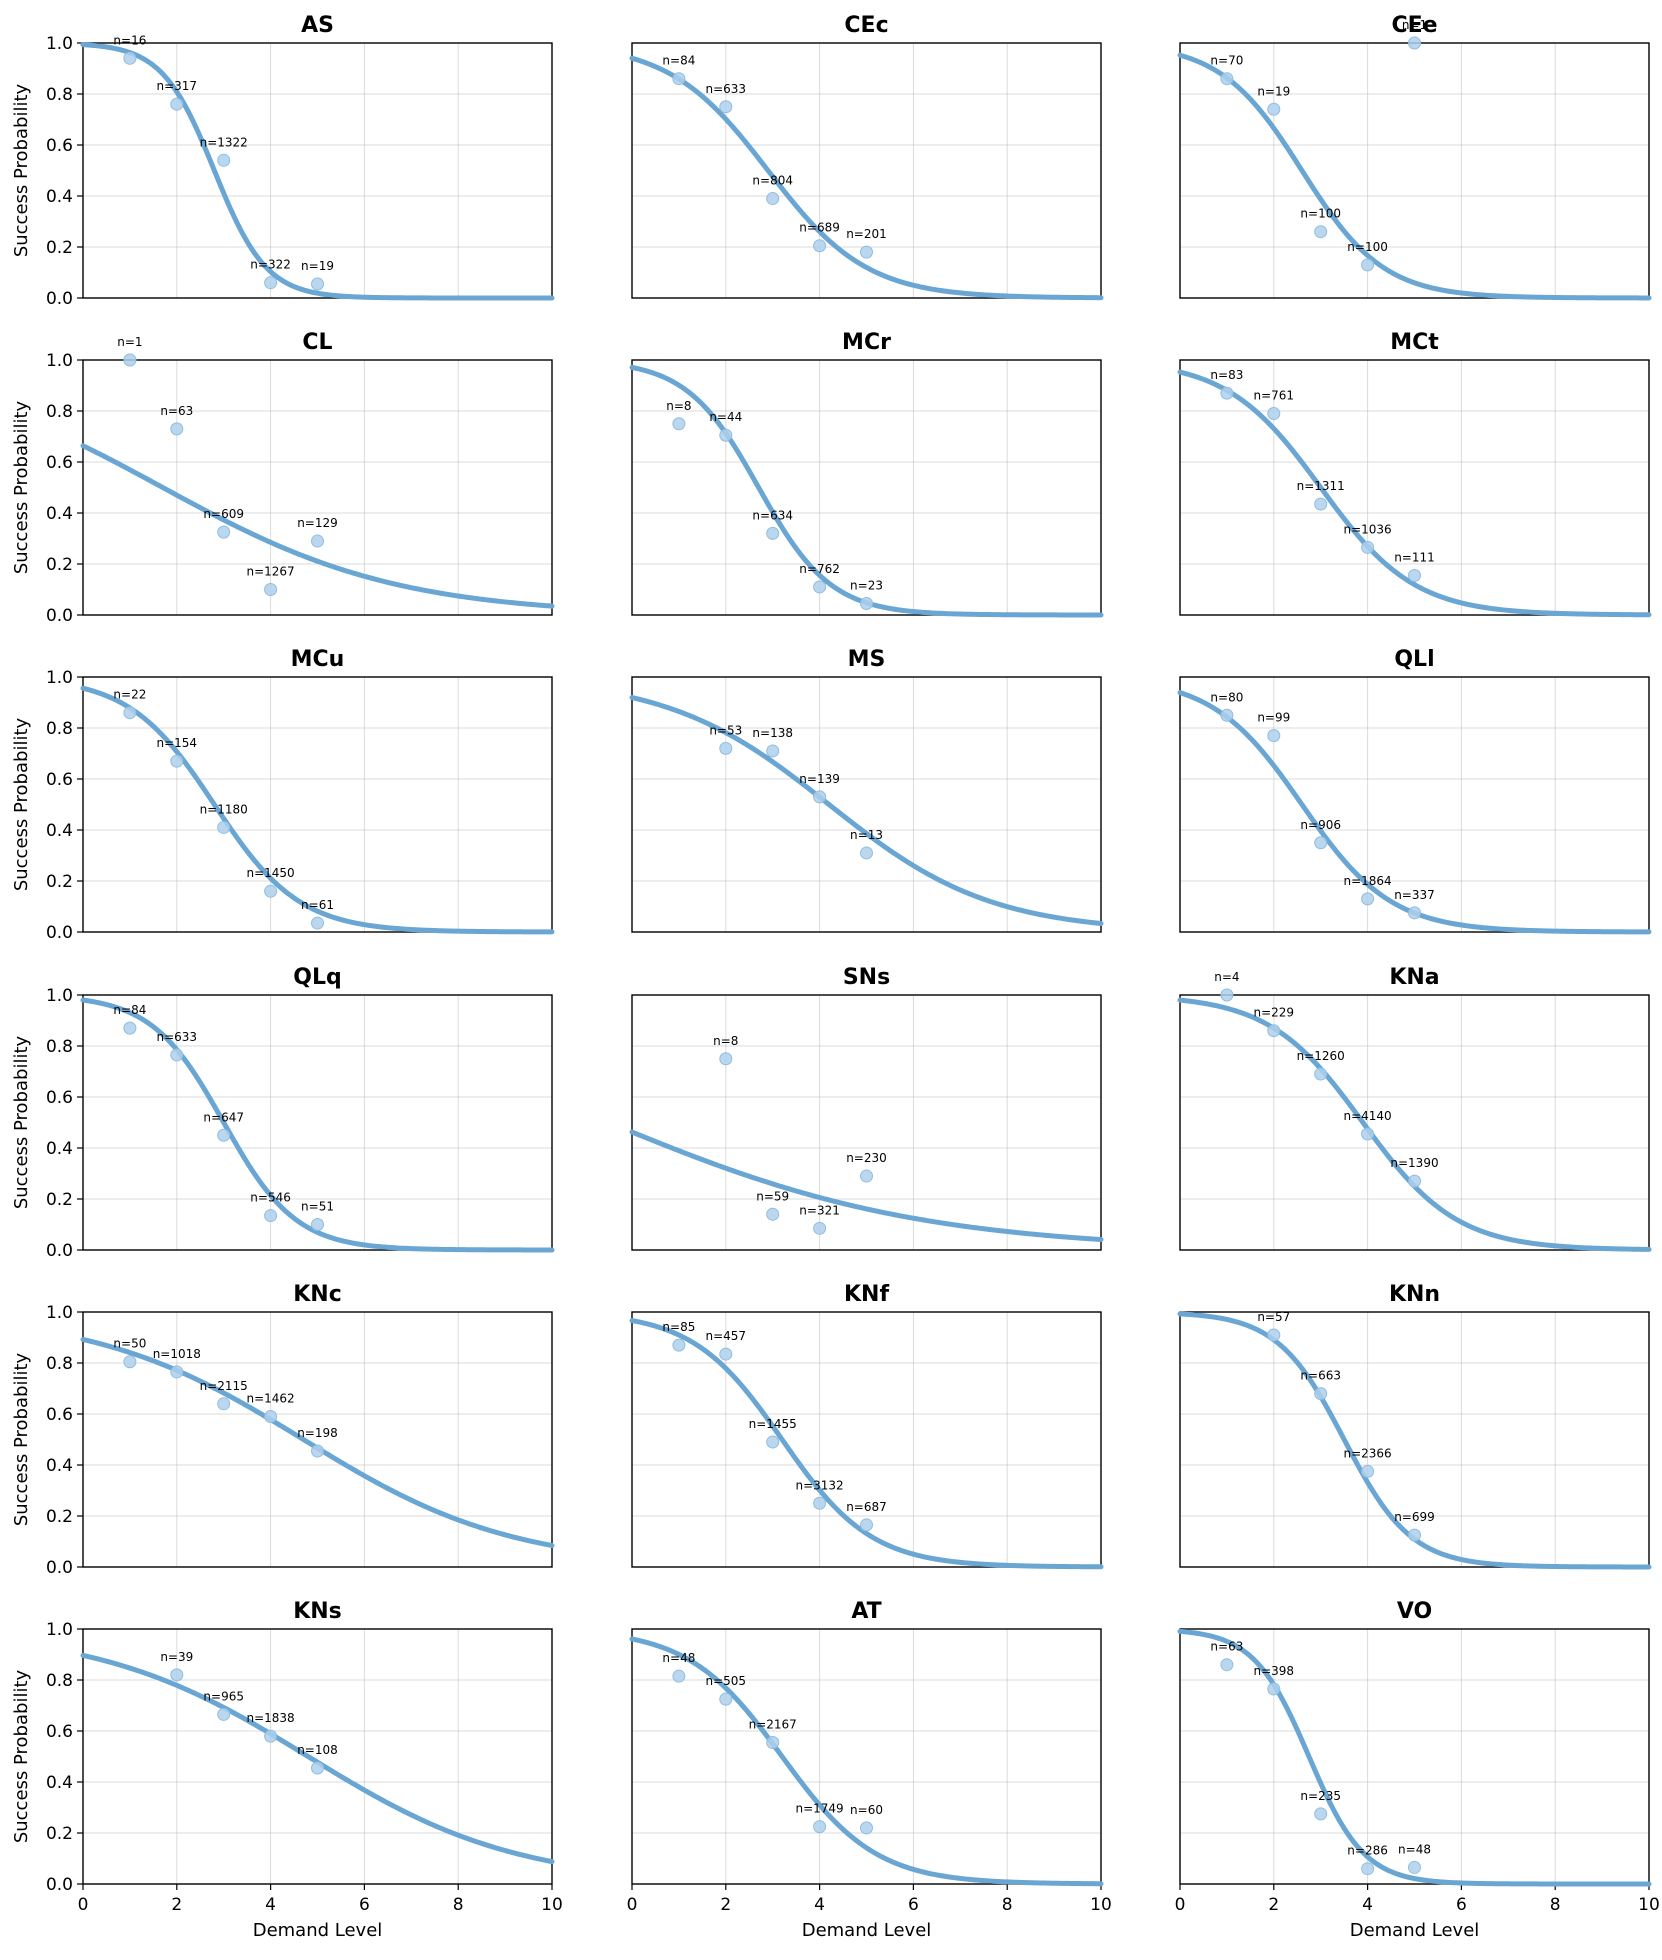 The width and height of the screenshot is (1662, 1960). What do you see at coordinates (177, 1037) in the screenshot?
I see `sample-size-label: n=633` at bounding box center [177, 1037].